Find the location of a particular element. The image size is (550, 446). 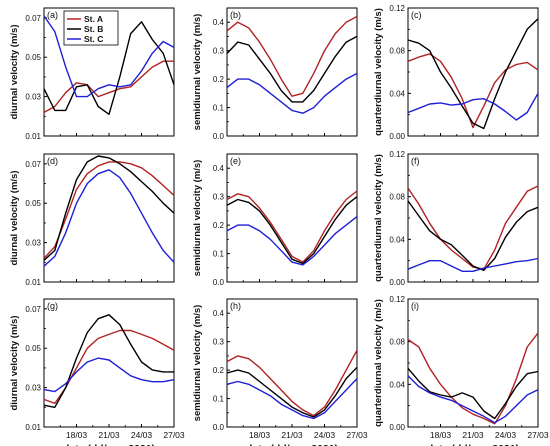

panel-label: (c) is located at coordinates (416, 15).